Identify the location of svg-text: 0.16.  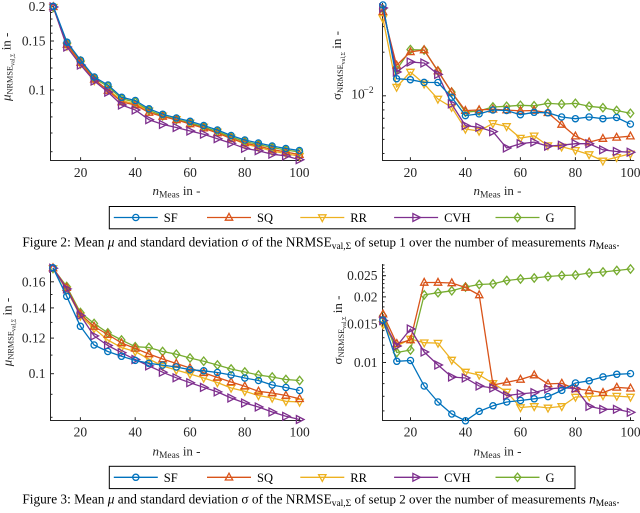
(34, 281).